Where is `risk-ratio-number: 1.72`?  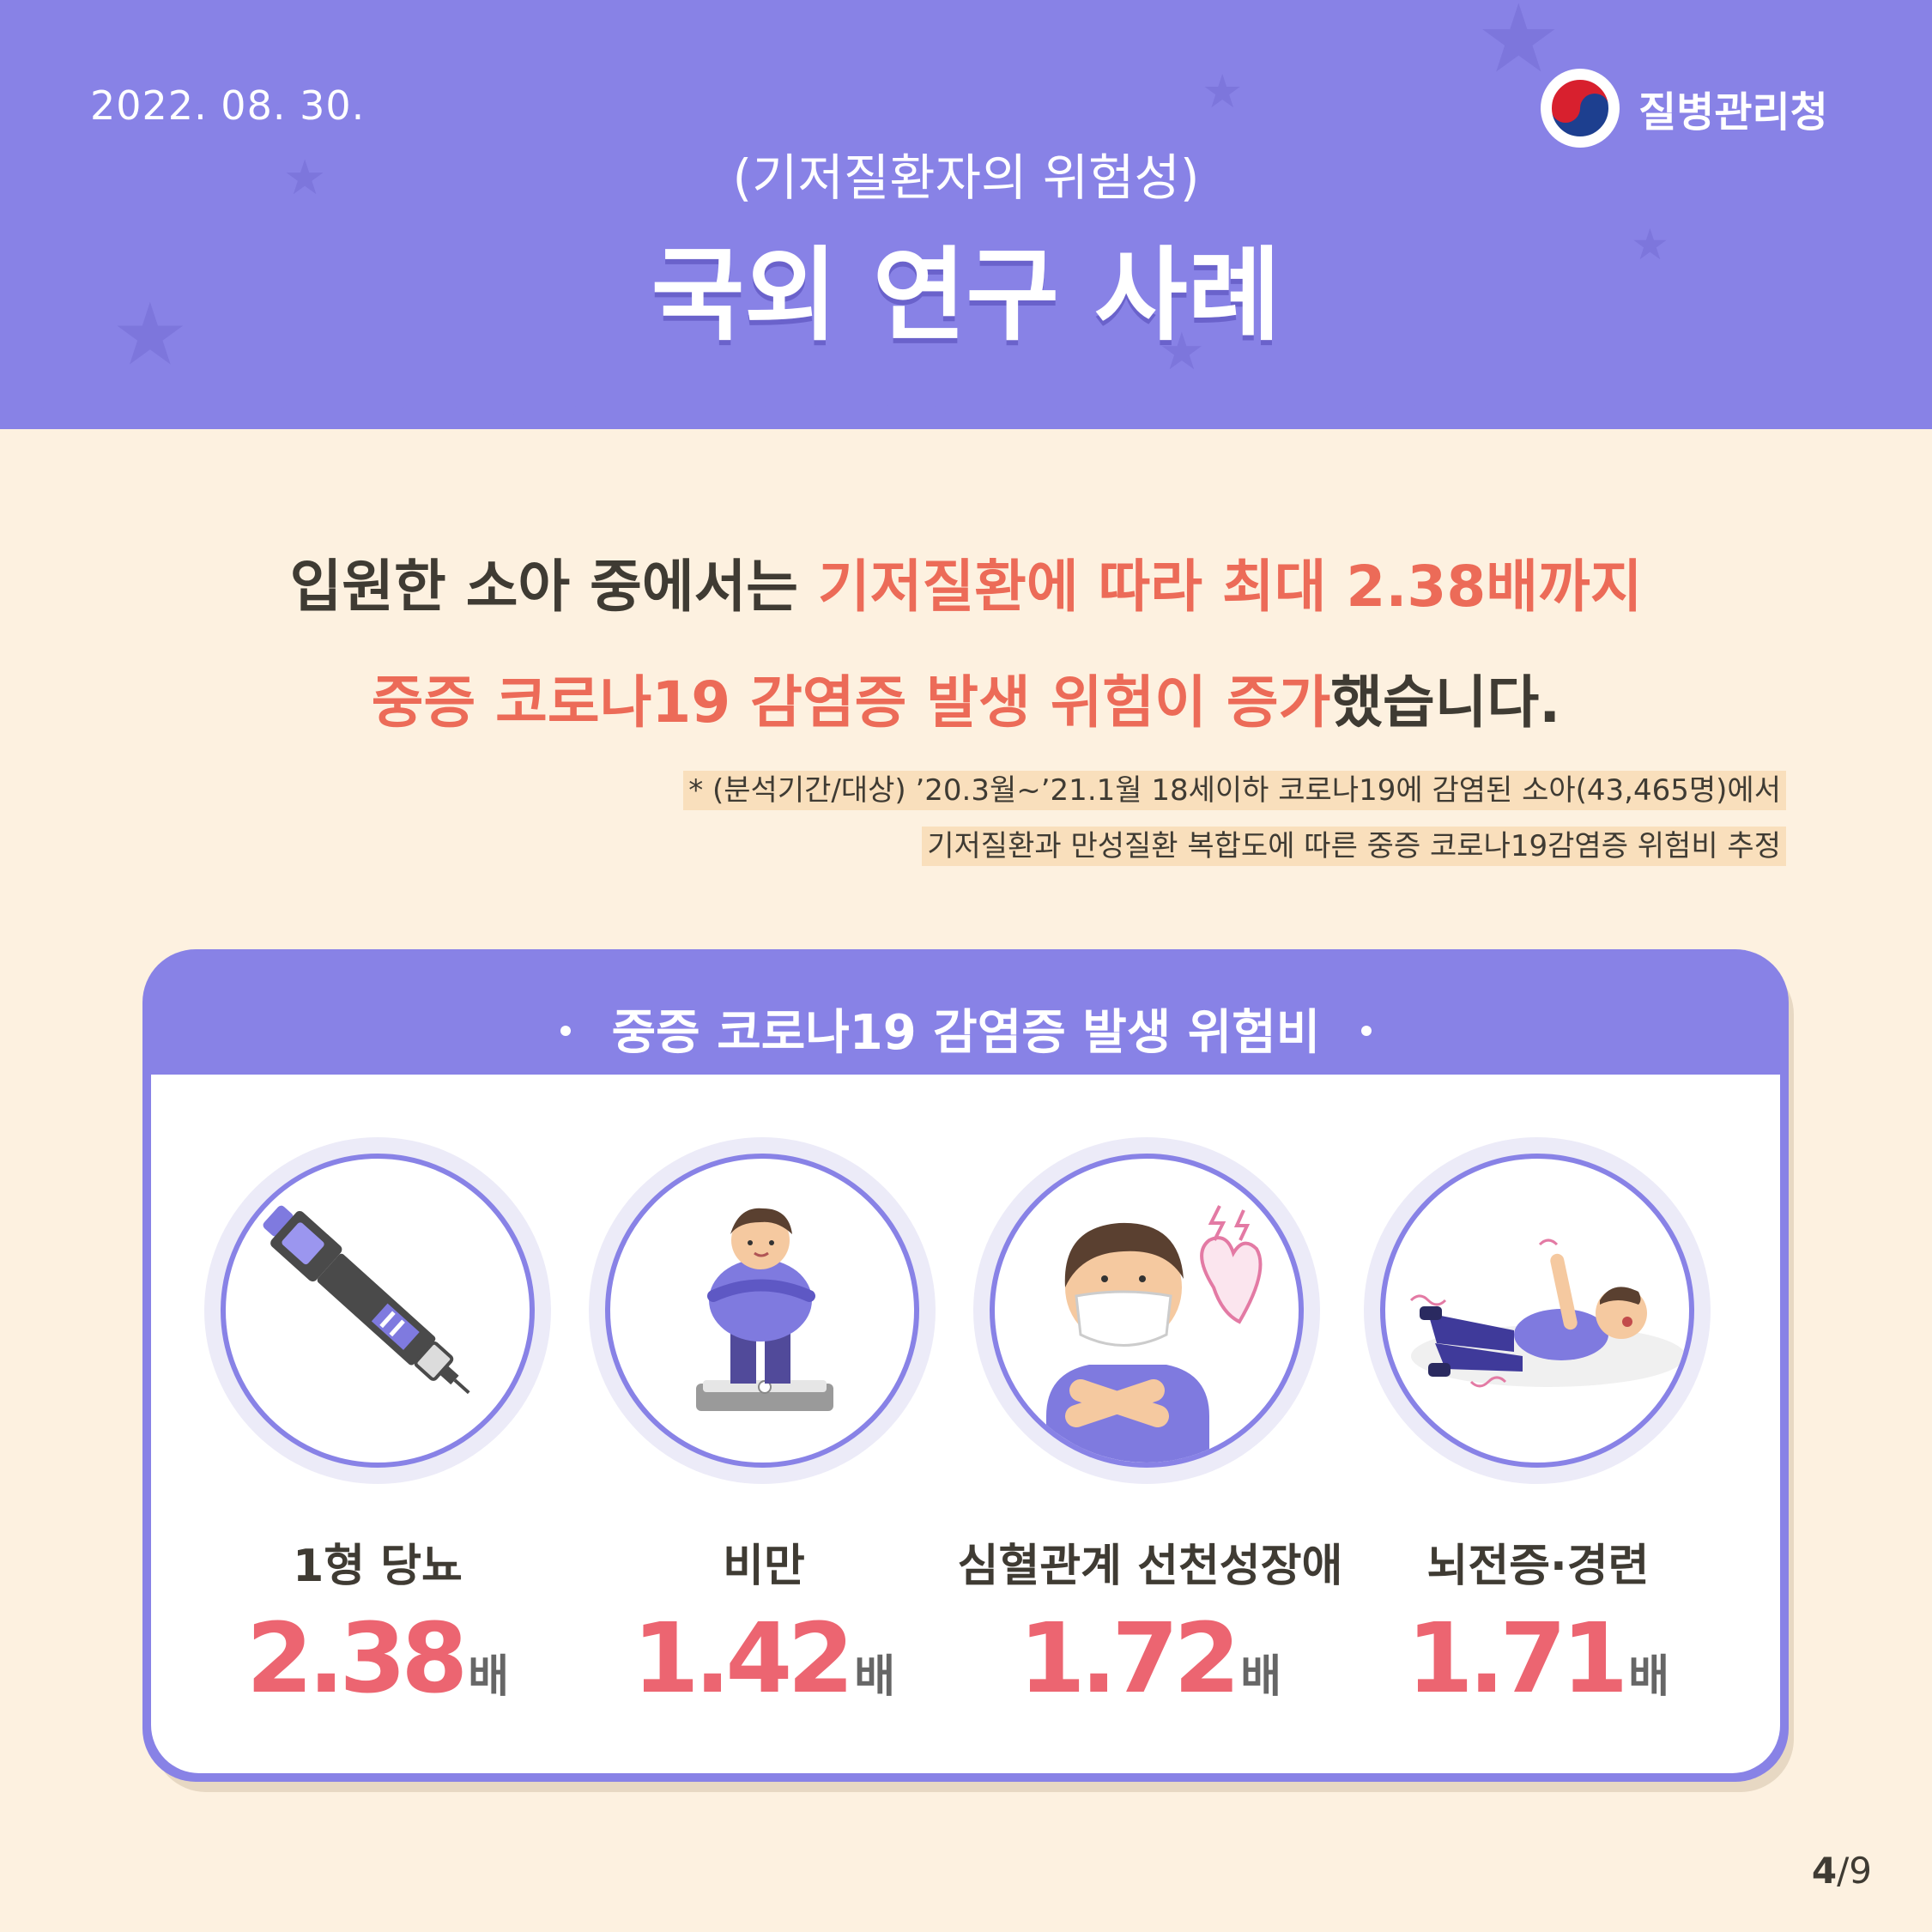 risk-ratio-number: 1.72 is located at coordinates (1129, 1659).